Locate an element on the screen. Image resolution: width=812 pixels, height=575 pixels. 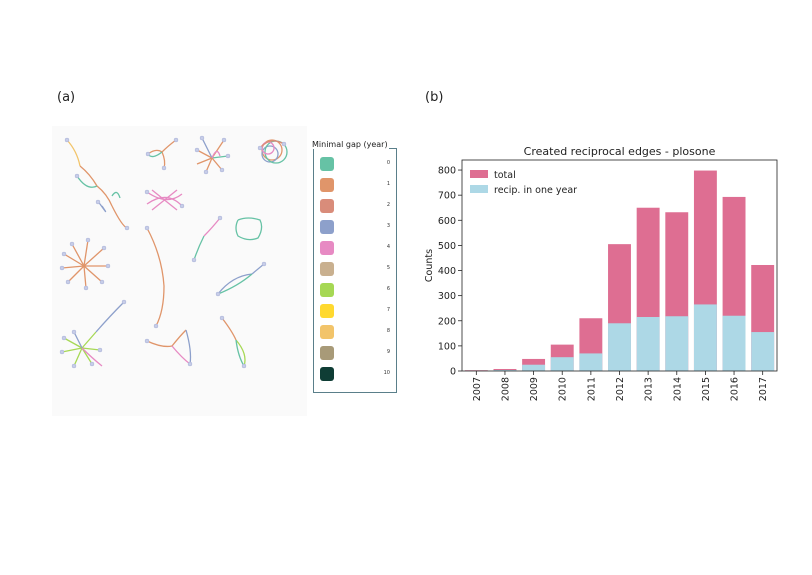
legend-item: 5 is located at coordinates (356, 269).